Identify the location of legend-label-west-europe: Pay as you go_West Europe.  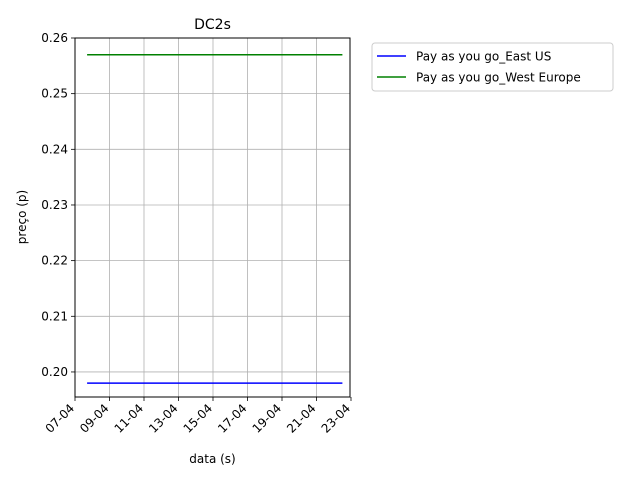
(498, 78).